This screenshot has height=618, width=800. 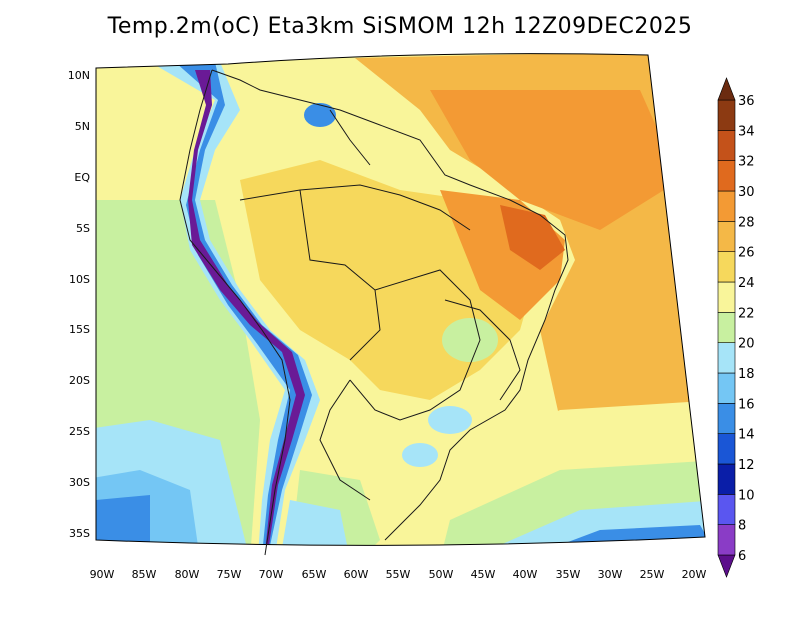 I want to click on lon-tick: 85W, so click(x=144, y=574).